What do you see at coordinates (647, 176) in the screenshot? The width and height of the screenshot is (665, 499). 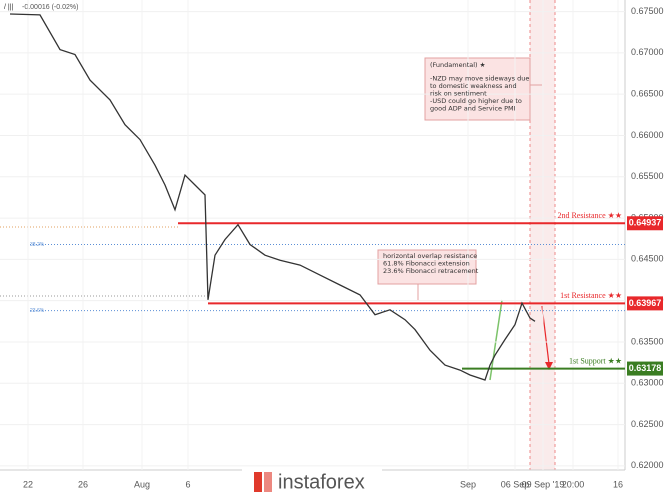 I see `y-tick-label: 0.65500` at bounding box center [647, 176].